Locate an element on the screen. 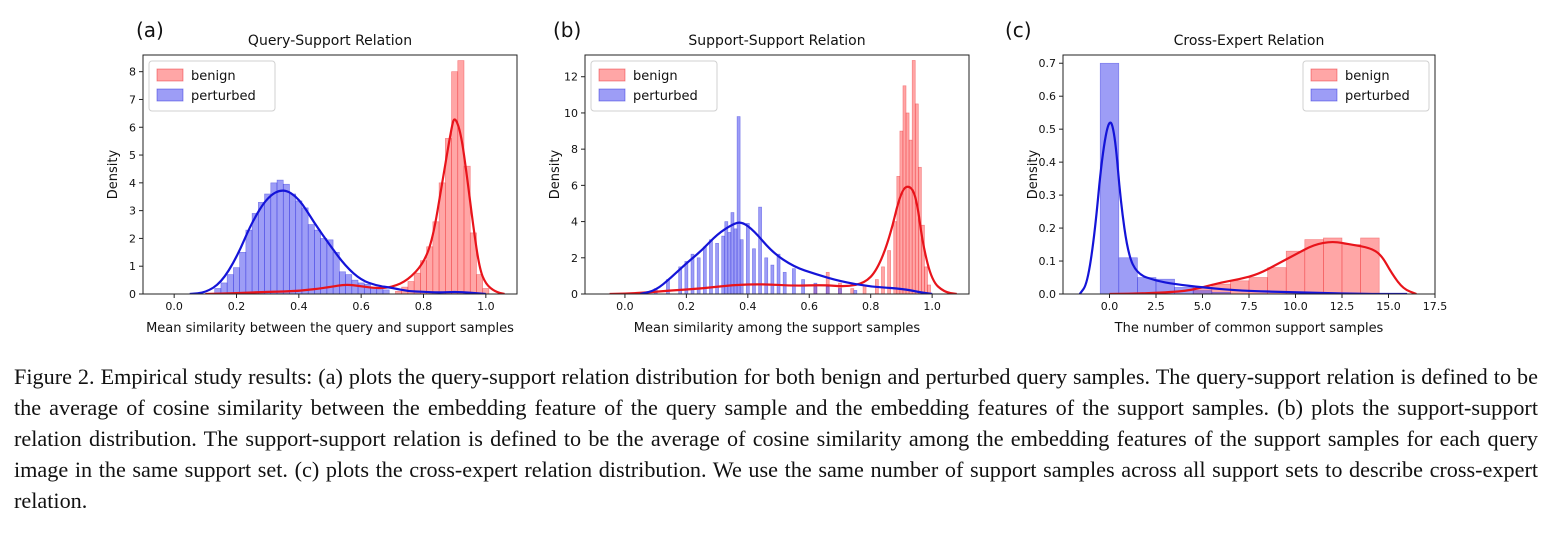  x-tick-label: 2.5 is located at coordinates (1156, 306).